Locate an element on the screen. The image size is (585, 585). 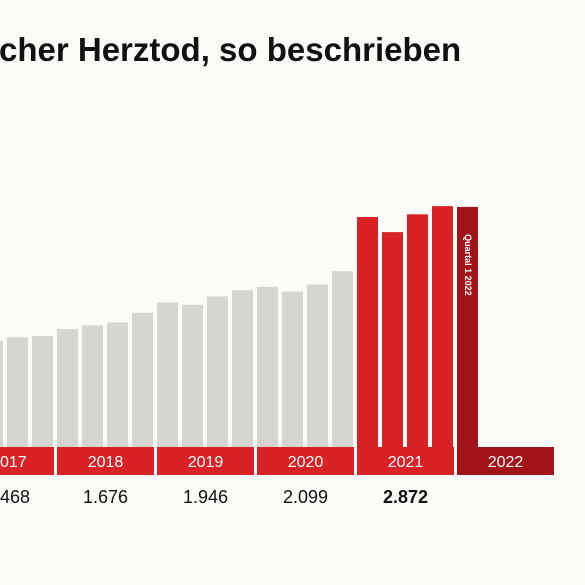
bar-2020-q2 is located at coordinates (292, 369).